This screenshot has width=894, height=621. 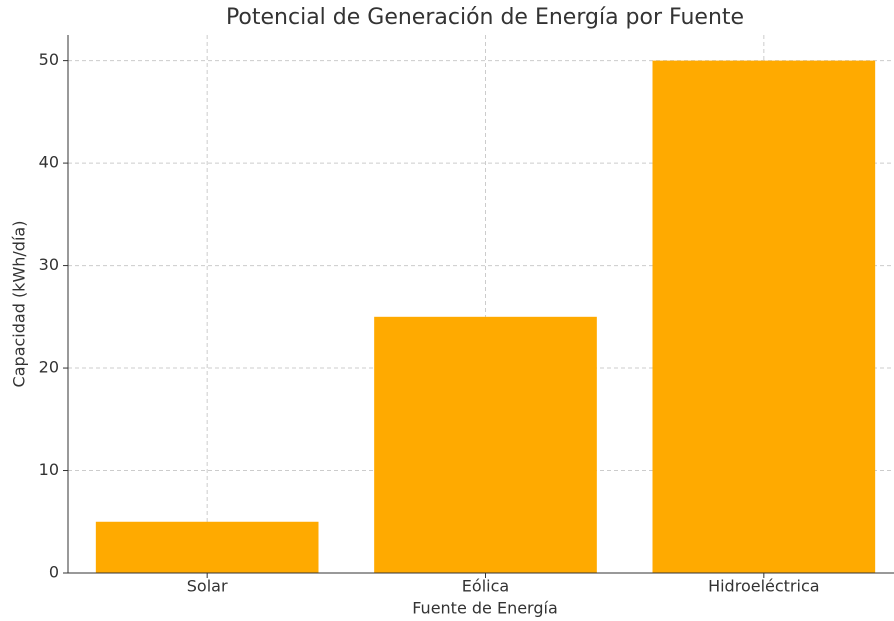 I want to click on x-tick-label: Eólica, so click(x=485, y=586).